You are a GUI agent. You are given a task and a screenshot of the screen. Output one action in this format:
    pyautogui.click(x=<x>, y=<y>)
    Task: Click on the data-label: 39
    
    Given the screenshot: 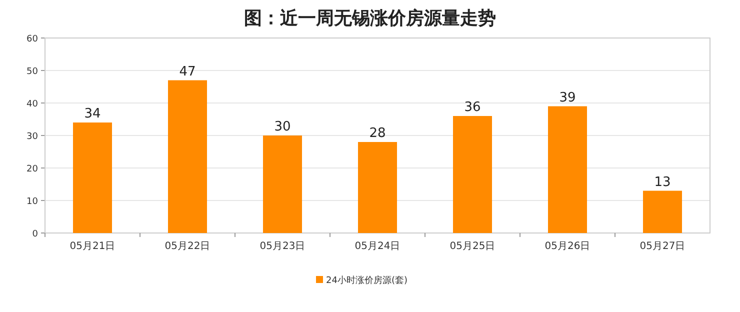 What is the action you would take?
    pyautogui.click(x=567, y=98)
    